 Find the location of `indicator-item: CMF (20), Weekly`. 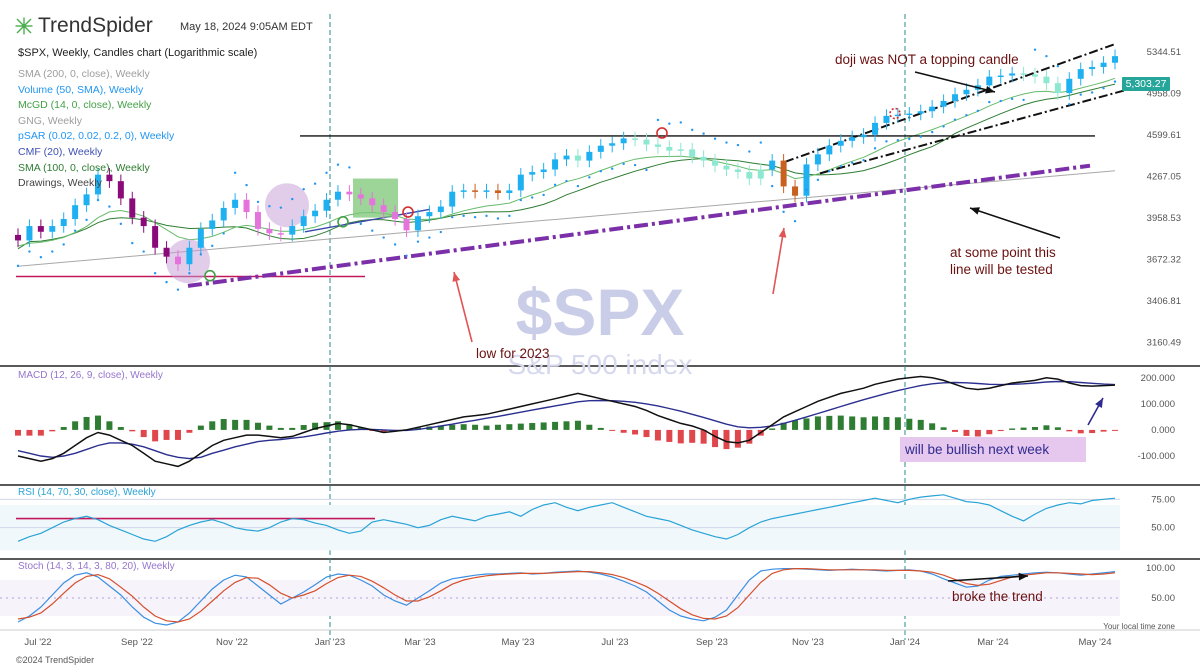

indicator-item: CMF (20), Weekly is located at coordinates (60, 151).